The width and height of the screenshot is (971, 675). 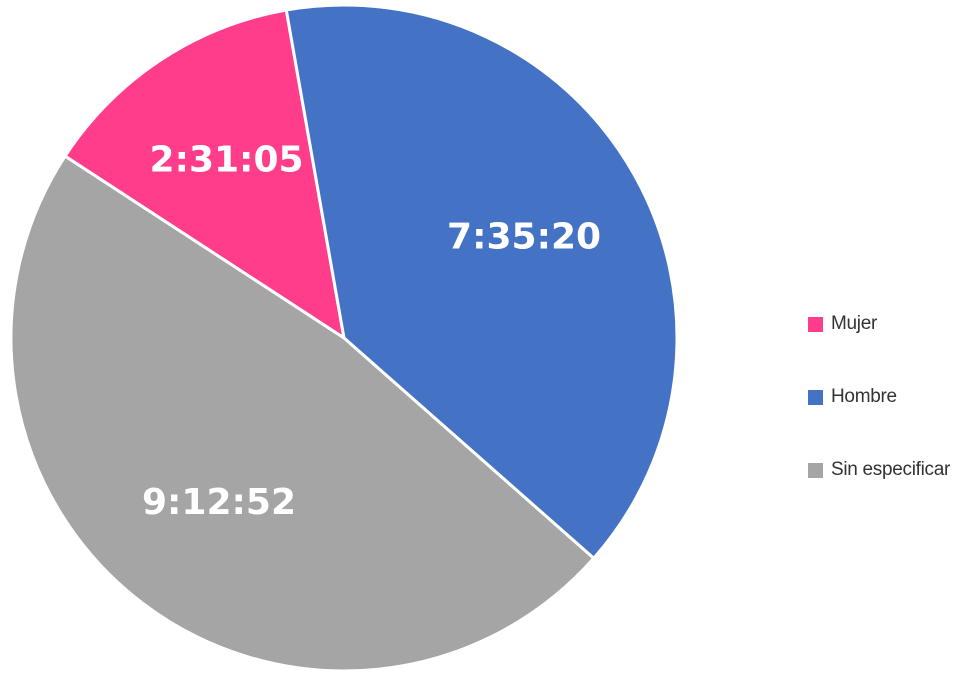 What do you see at coordinates (854, 323) in the screenshot?
I see `legend-label-mujer: Mujer` at bounding box center [854, 323].